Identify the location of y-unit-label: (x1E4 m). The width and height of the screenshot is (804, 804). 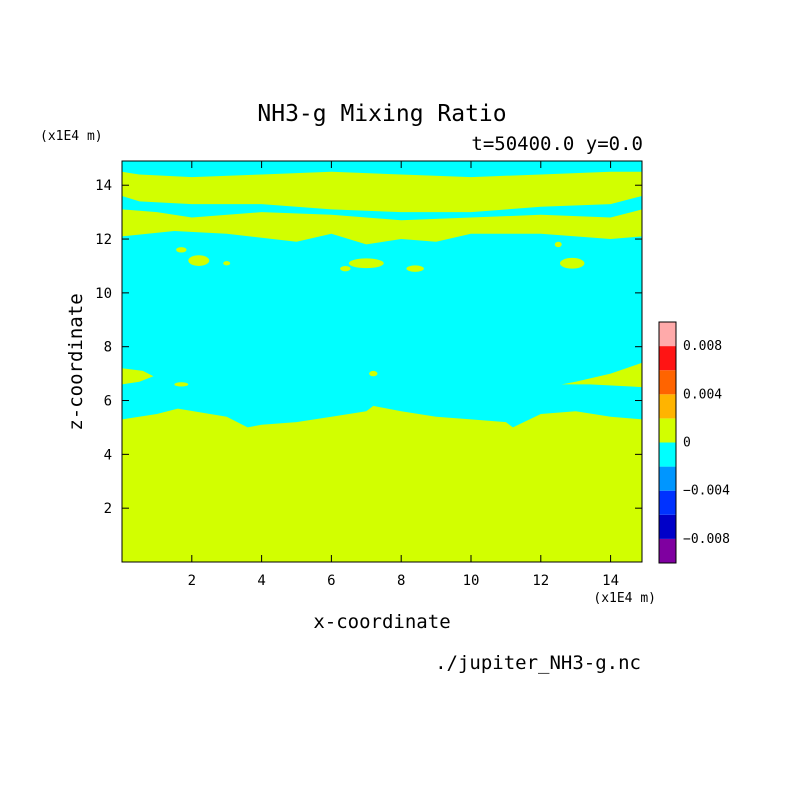
(71, 136).